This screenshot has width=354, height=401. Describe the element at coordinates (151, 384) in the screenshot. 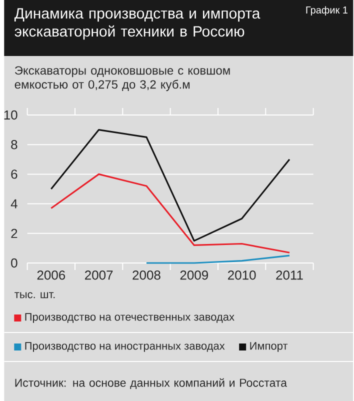

I see `text: Источник: на основе данных компаний и Росстата` at that location.